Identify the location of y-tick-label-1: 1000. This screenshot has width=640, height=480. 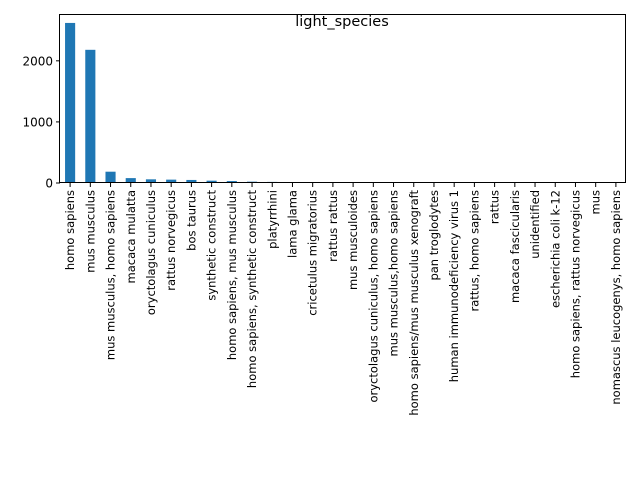
(37, 122).